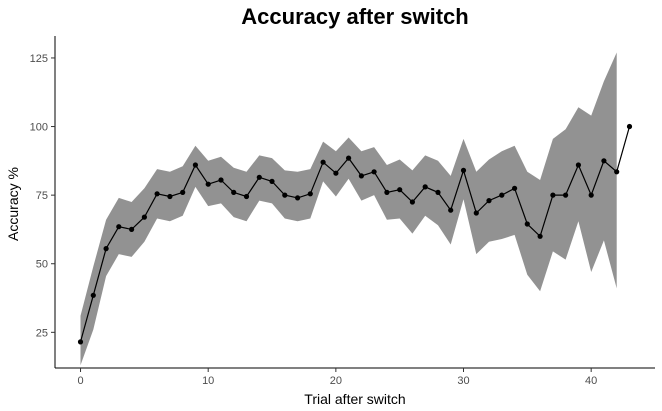 The image size is (662, 411). I want to click on x-tick-label: 20, so click(336, 381).